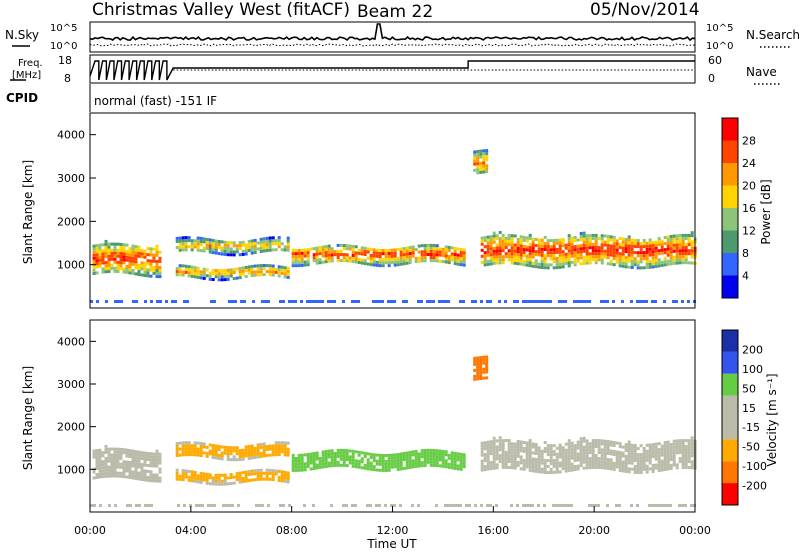 This screenshot has width=800, height=554. What do you see at coordinates (749, 141) in the screenshot?
I see `colorbar-tick-label: 28` at bounding box center [749, 141].